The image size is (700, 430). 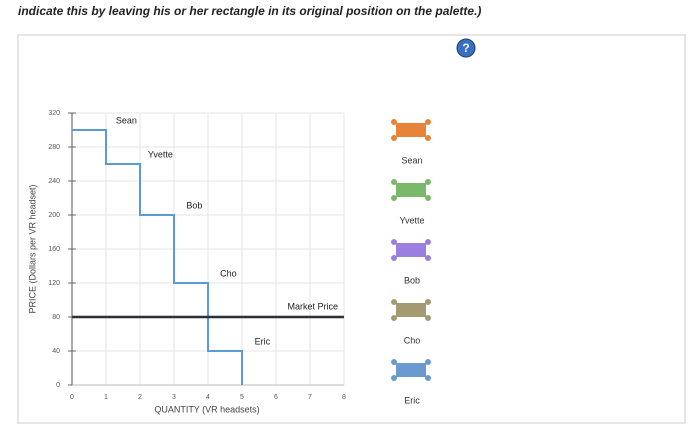 I want to click on palette-label: Sean, so click(x=411, y=160).